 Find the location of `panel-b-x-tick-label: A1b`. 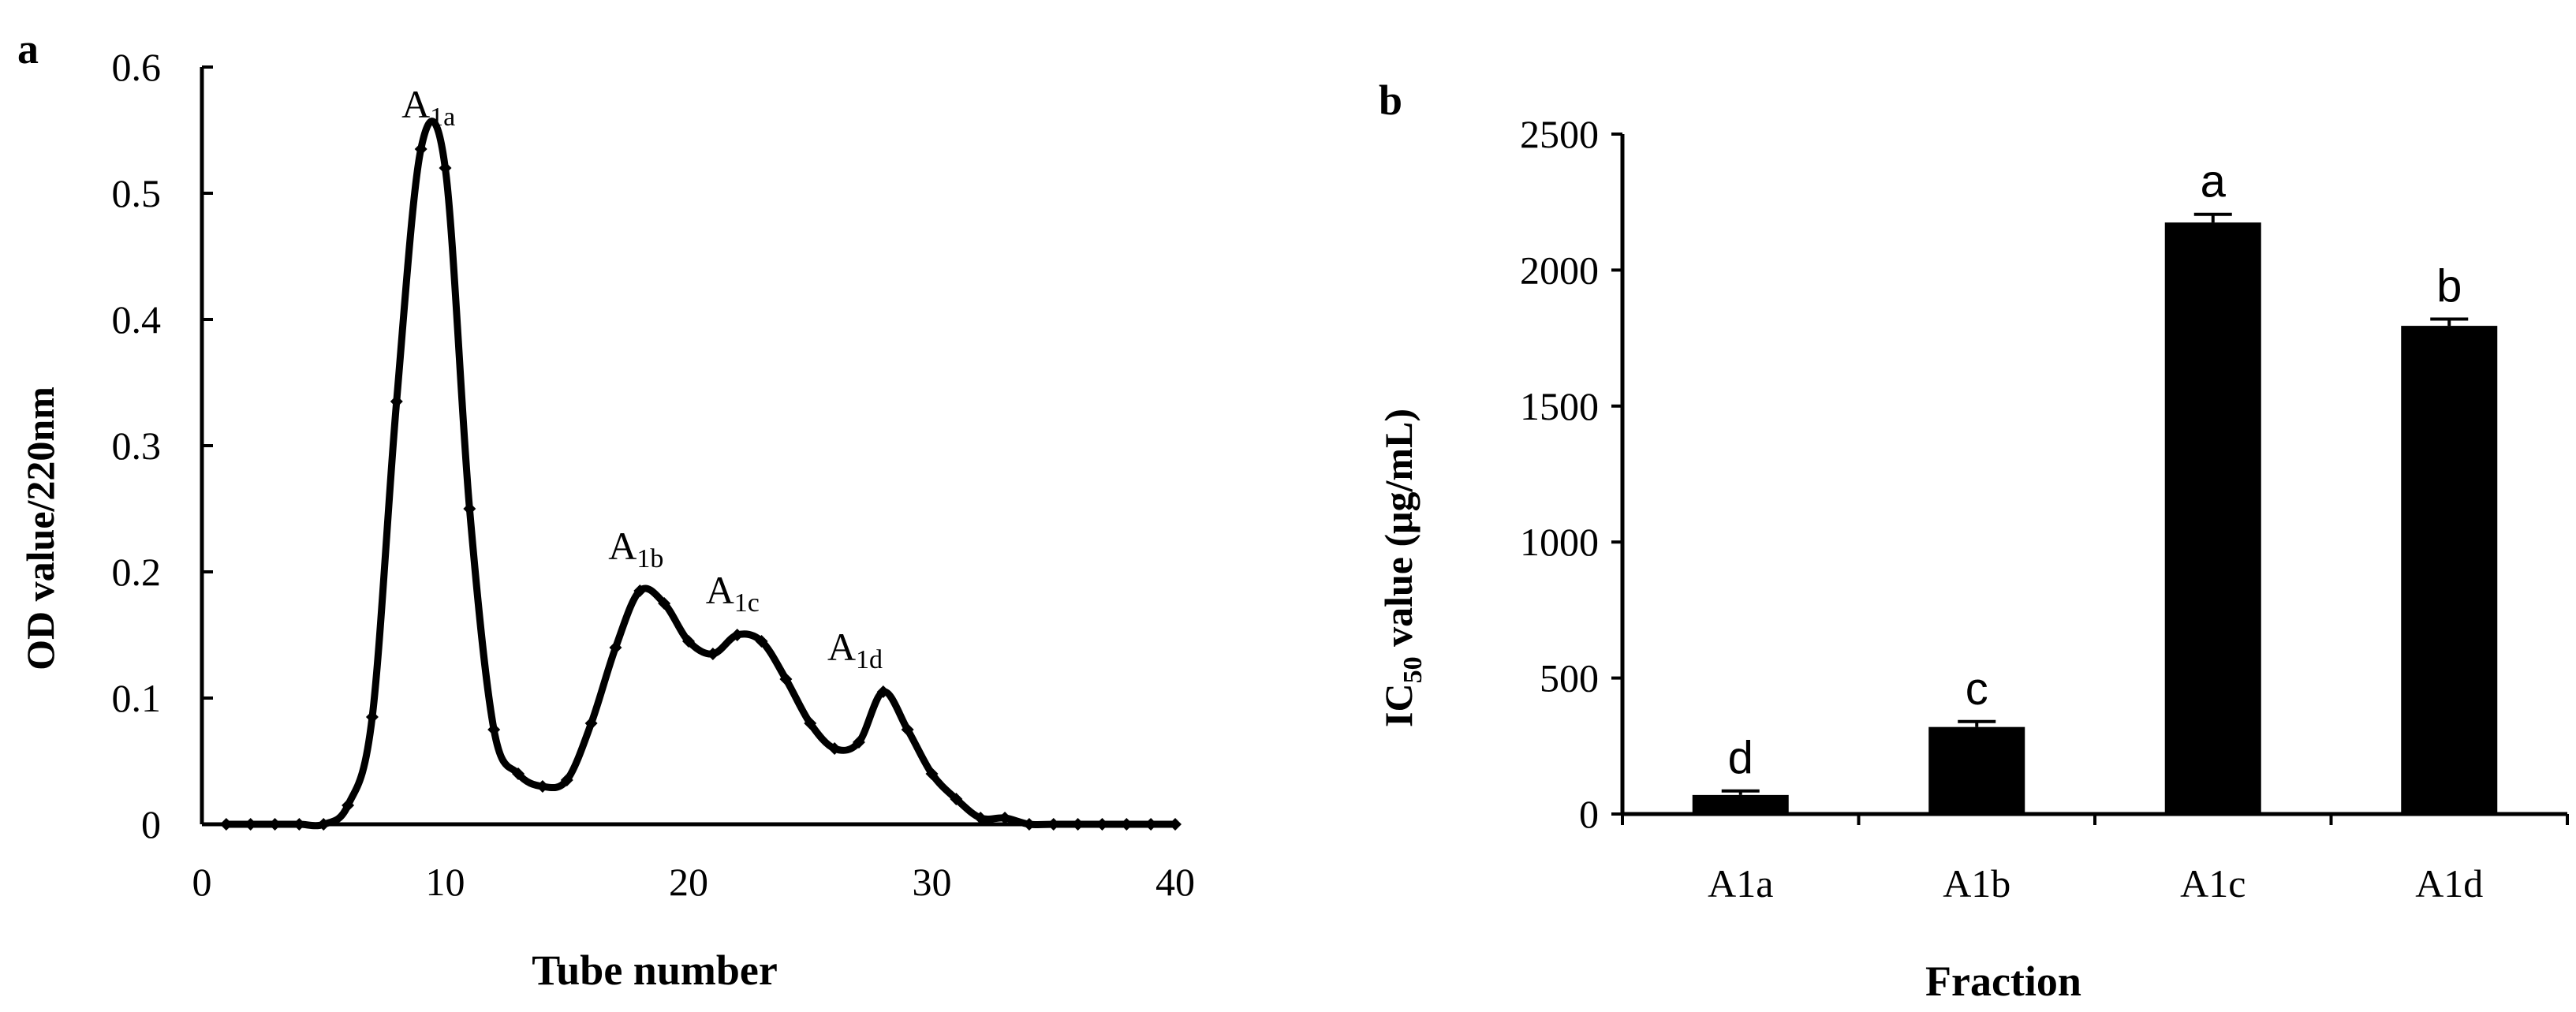

panel-b-x-tick-label: A1b is located at coordinates (1976, 883).